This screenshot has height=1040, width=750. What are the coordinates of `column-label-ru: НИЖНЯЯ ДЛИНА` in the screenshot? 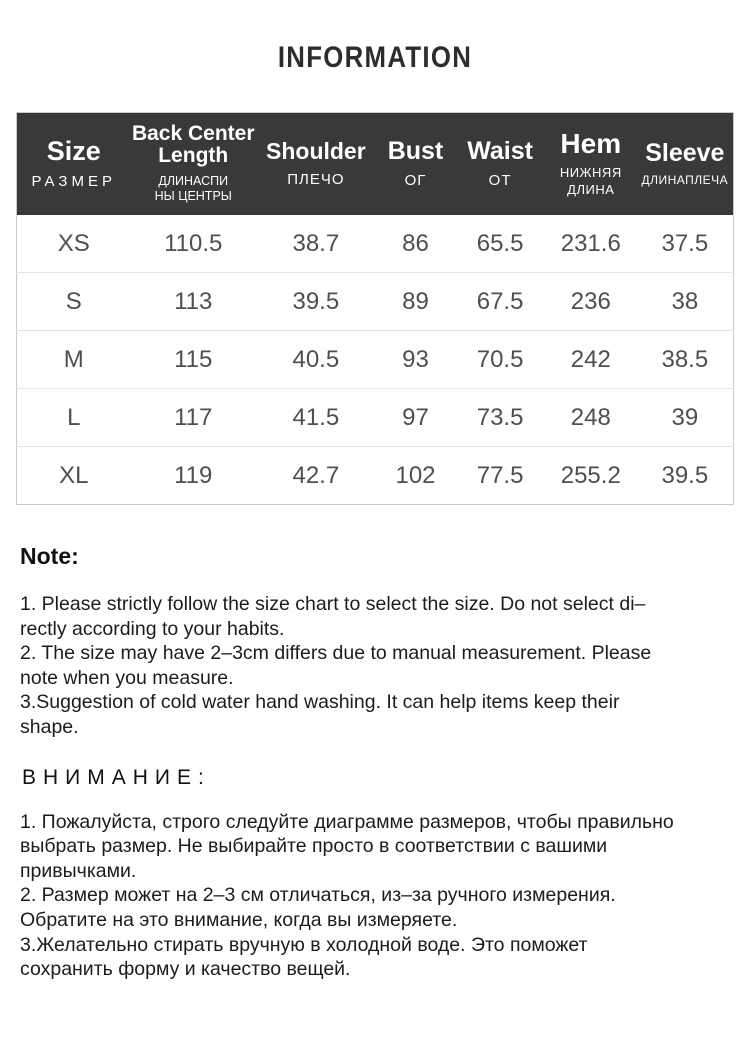 It's located at (590, 181).